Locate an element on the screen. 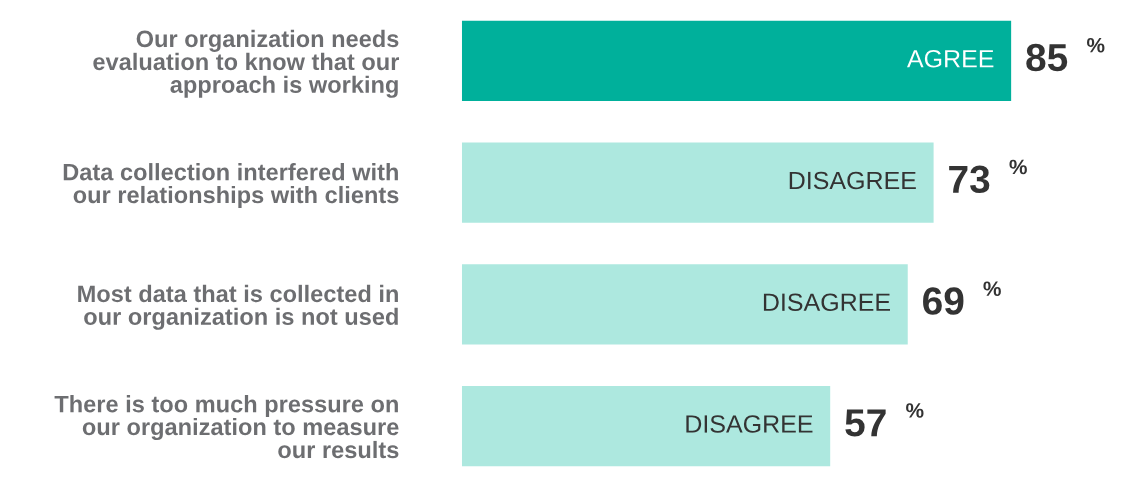 This screenshot has width=1121, height=487. y-tick-label: Most data that is collected in our organization is not used is located at coordinates (238, 307).